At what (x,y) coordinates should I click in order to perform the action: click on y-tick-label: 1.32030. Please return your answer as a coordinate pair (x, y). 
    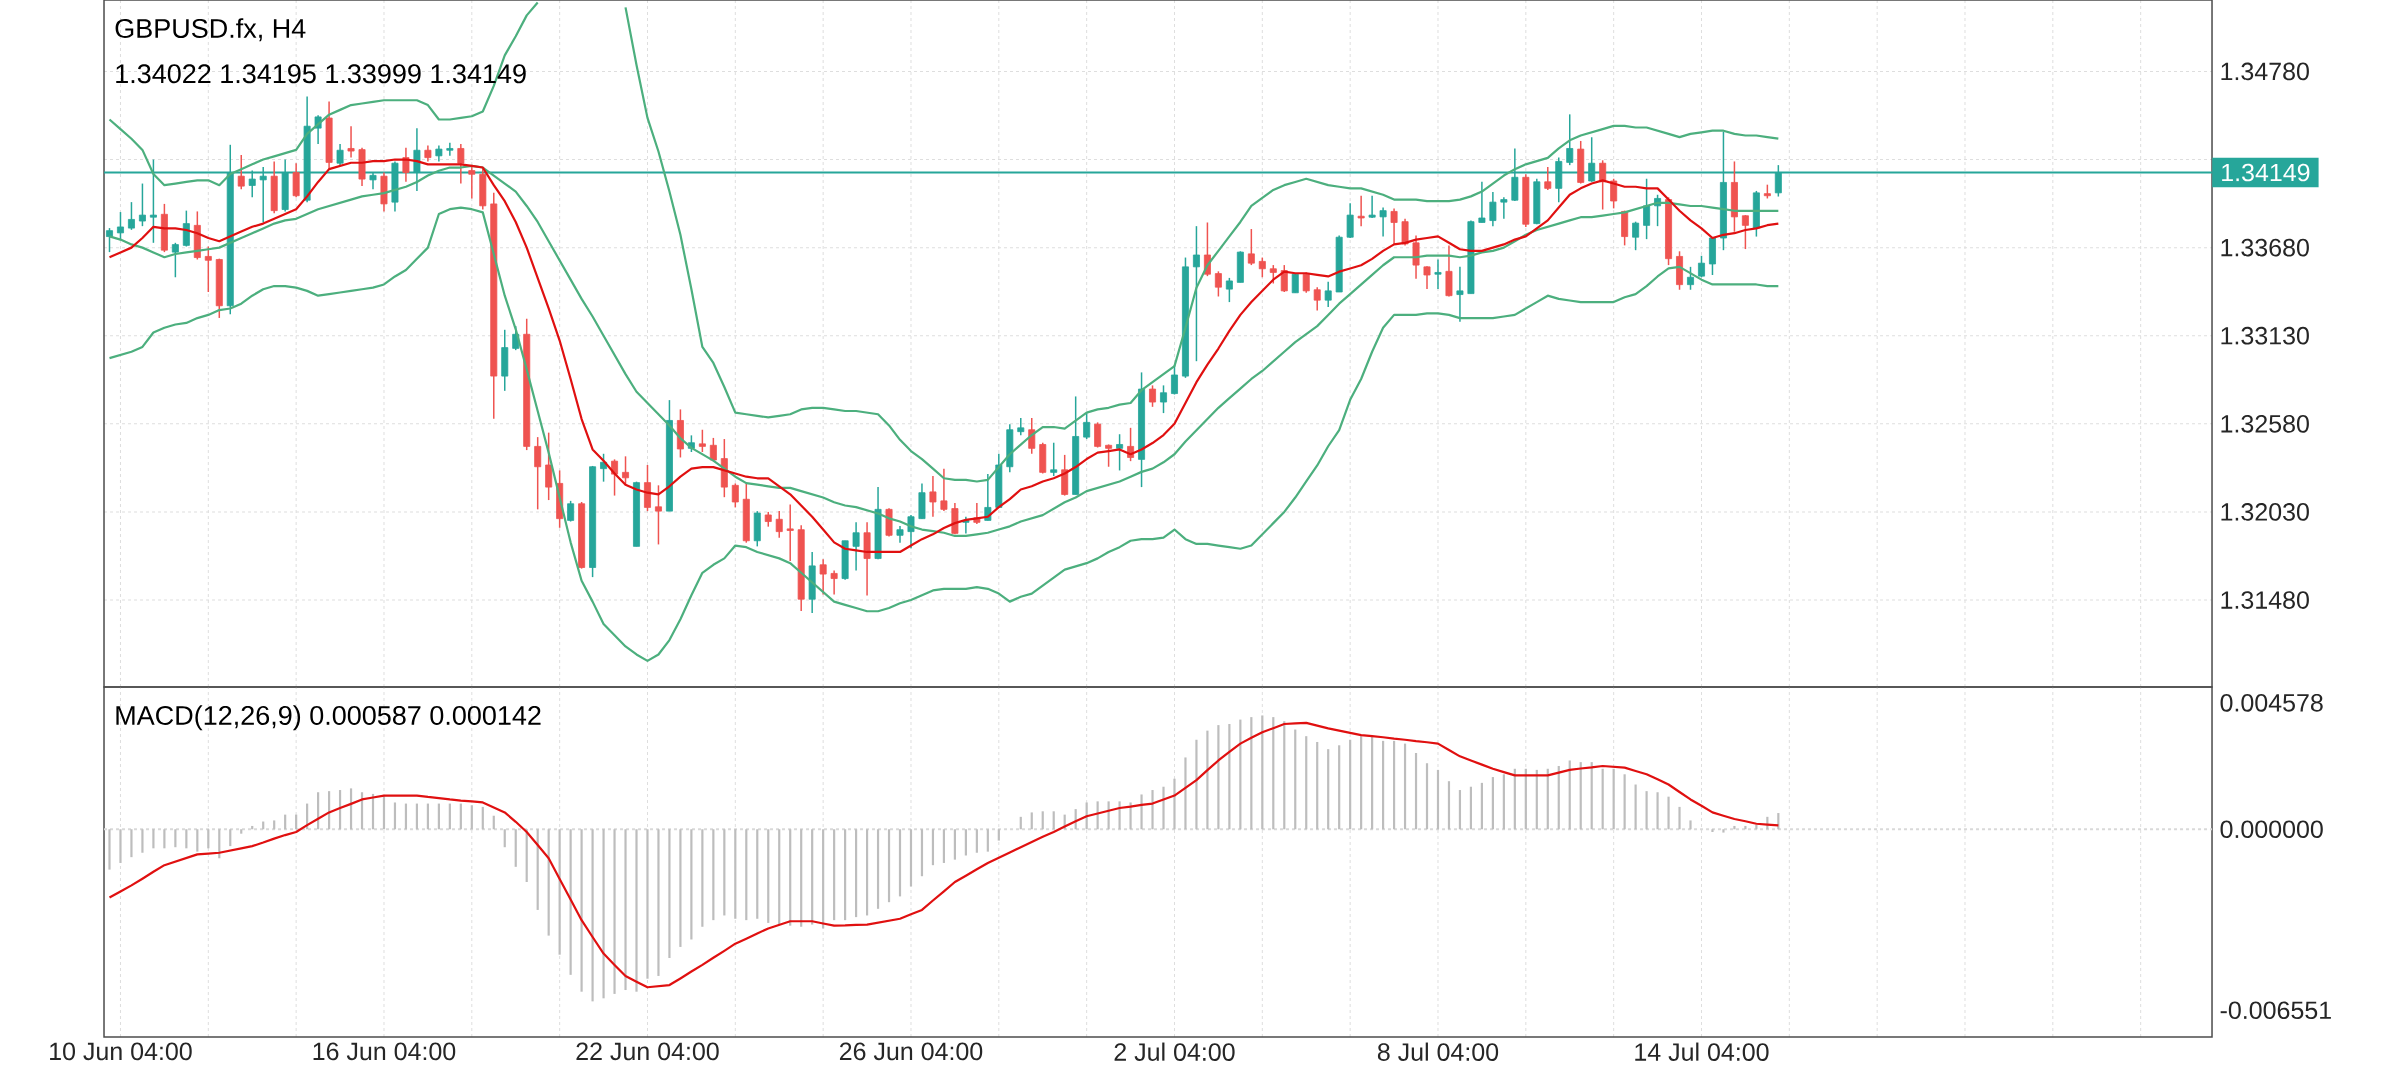
    Looking at the image, I should click on (2265, 512).